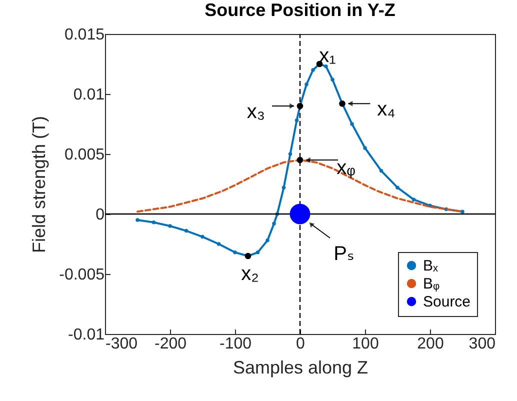 The height and width of the screenshot is (401, 517). Describe the element at coordinates (301, 344) in the screenshot. I see `x-tick-label: 0` at that location.